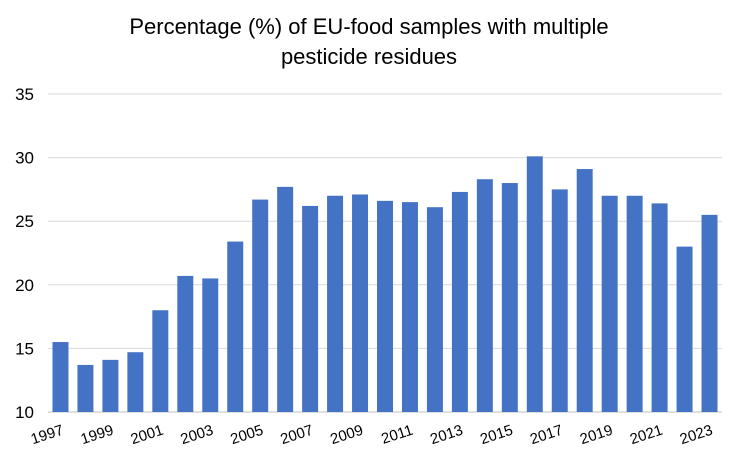 The image size is (738, 471). Describe the element at coordinates (185, 343) in the screenshot. I see `bar-2002` at that location.